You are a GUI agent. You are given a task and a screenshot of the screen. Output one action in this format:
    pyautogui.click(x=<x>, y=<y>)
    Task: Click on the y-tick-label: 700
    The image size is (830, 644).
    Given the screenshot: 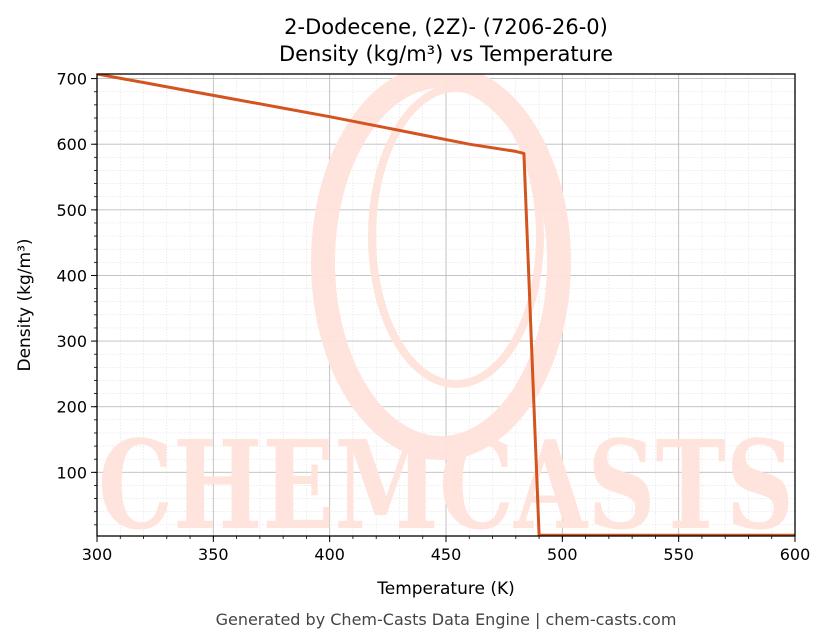 What is the action you would take?
    pyautogui.click(x=71, y=79)
    